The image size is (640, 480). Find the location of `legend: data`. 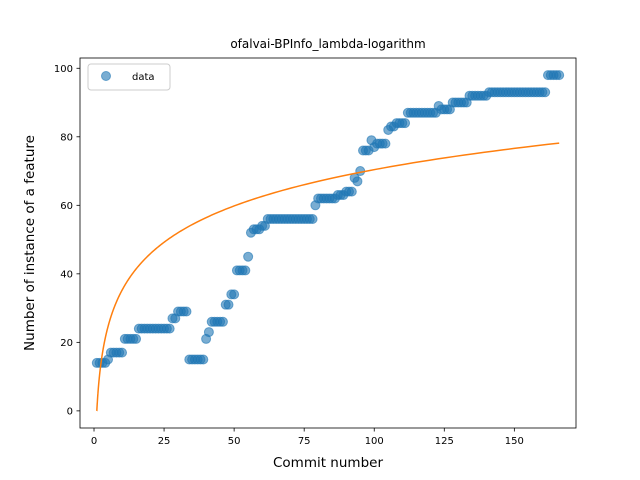

legend: data is located at coordinates (129, 77).